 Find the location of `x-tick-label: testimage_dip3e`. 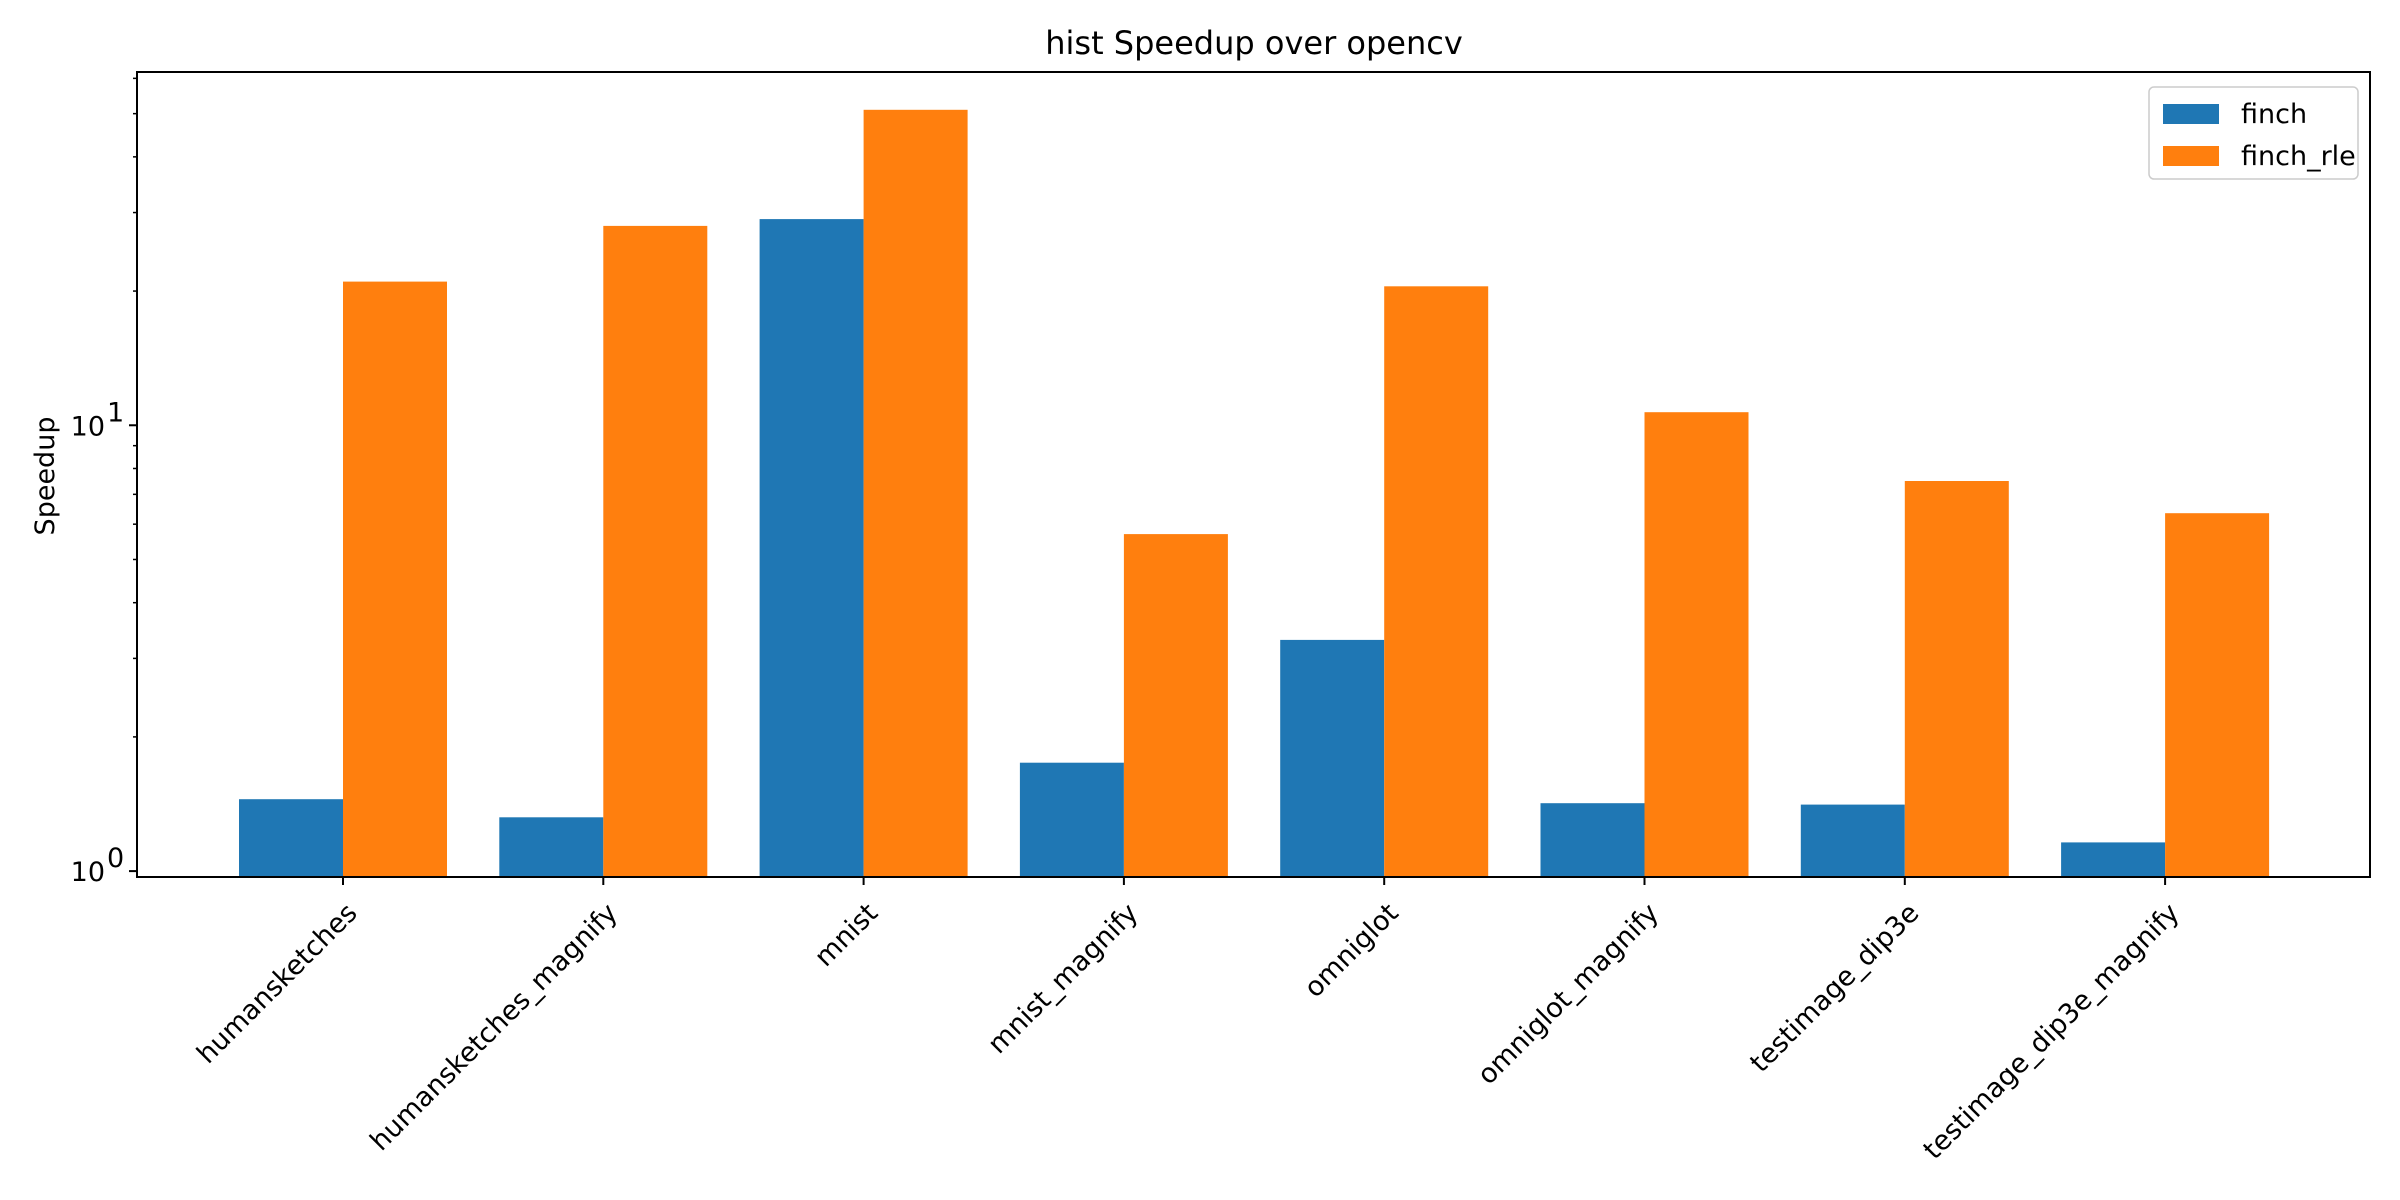

x-tick-label: testimage_dip3e is located at coordinates (1834, 988).